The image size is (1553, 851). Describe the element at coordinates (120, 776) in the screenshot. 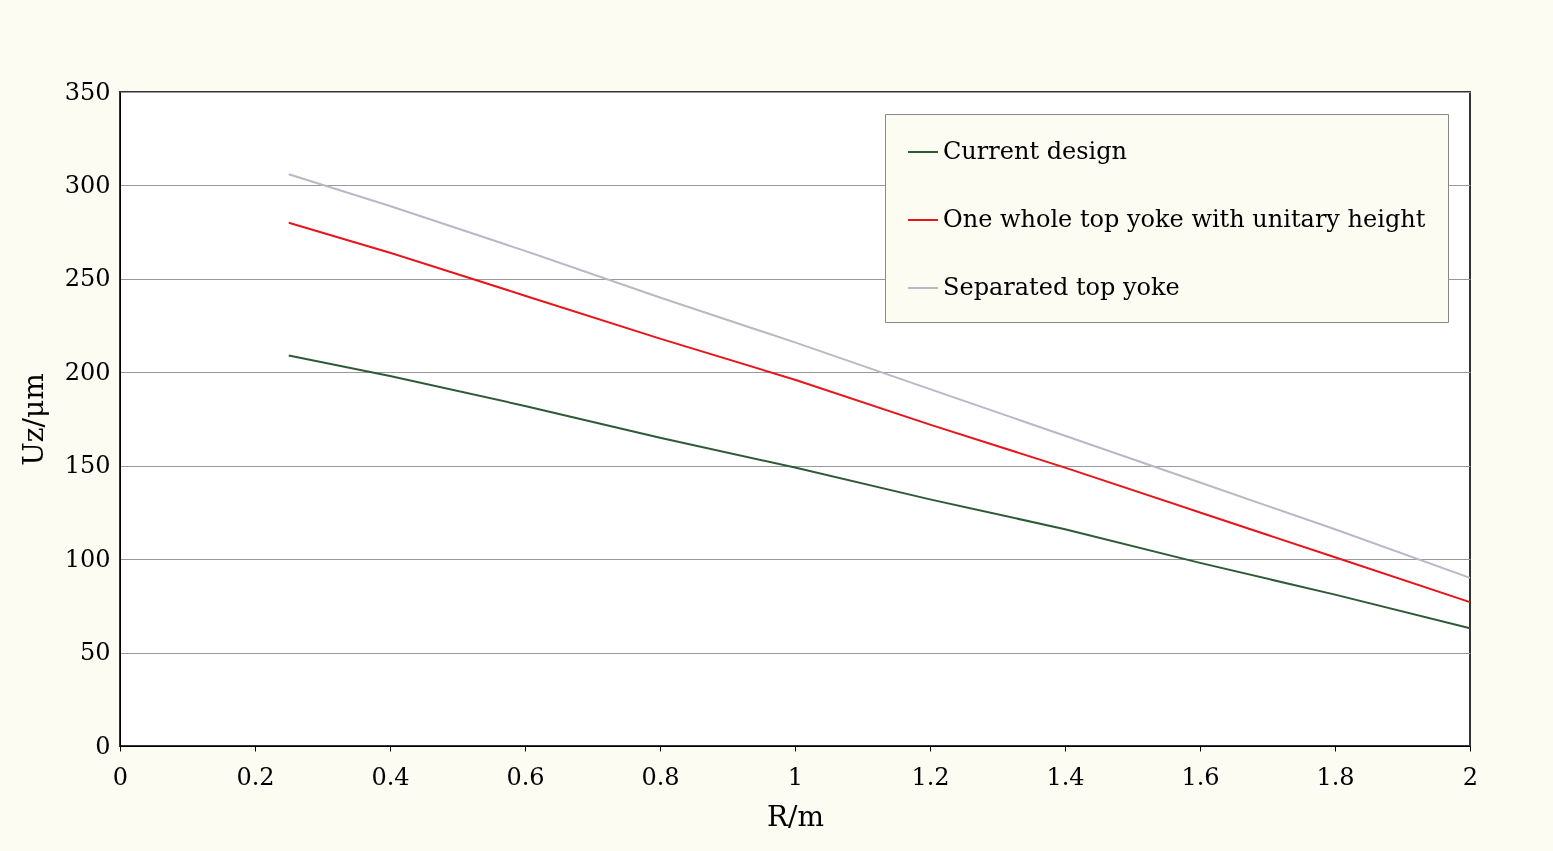

I see `x-tick-label: 0` at that location.